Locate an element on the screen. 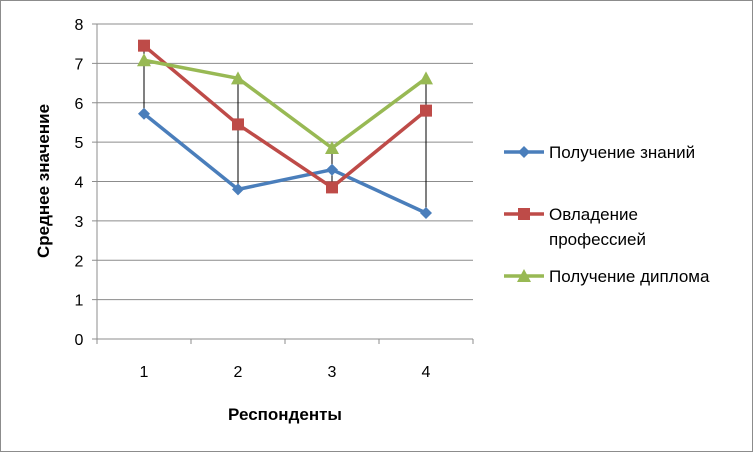 This screenshot has height=452, width=753. legend-item-3: Получение диплома is located at coordinates (607, 276).